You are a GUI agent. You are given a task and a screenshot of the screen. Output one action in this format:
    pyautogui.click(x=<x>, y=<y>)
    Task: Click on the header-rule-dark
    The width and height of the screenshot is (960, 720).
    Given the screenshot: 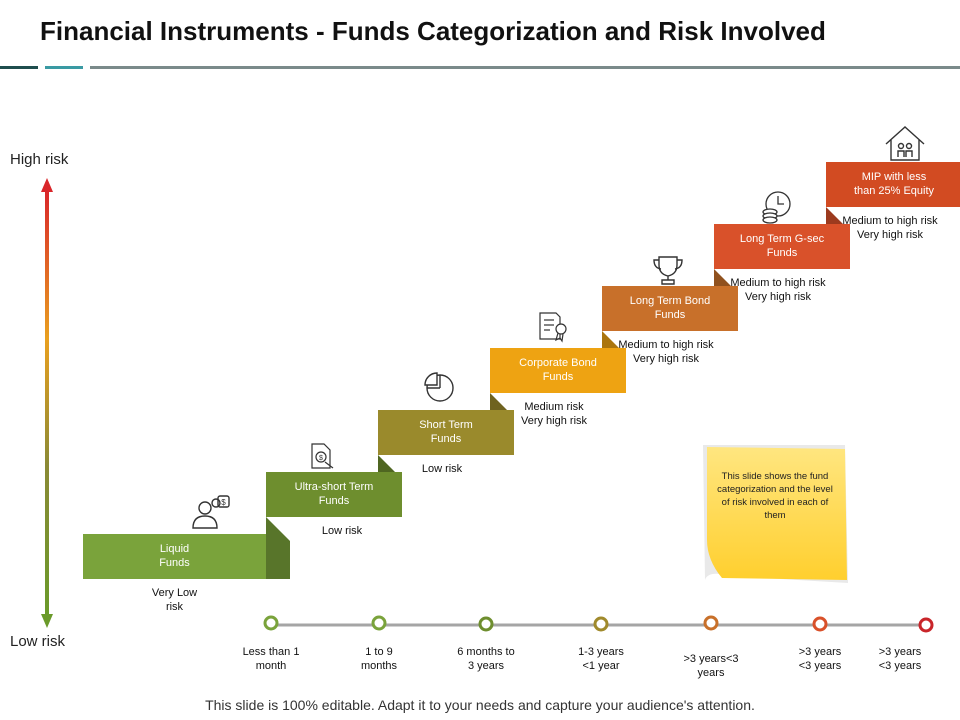 What is the action you would take?
    pyautogui.click(x=19, y=67)
    